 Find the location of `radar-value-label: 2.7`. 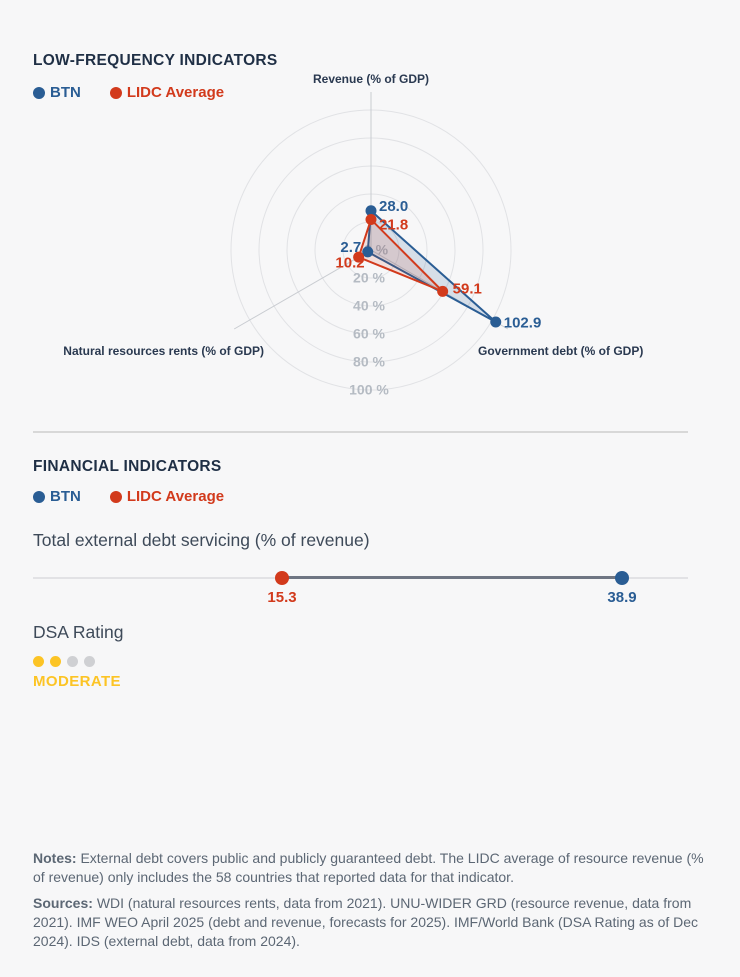

radar-value-label: 2.7 is located at coordinates (350, 247).